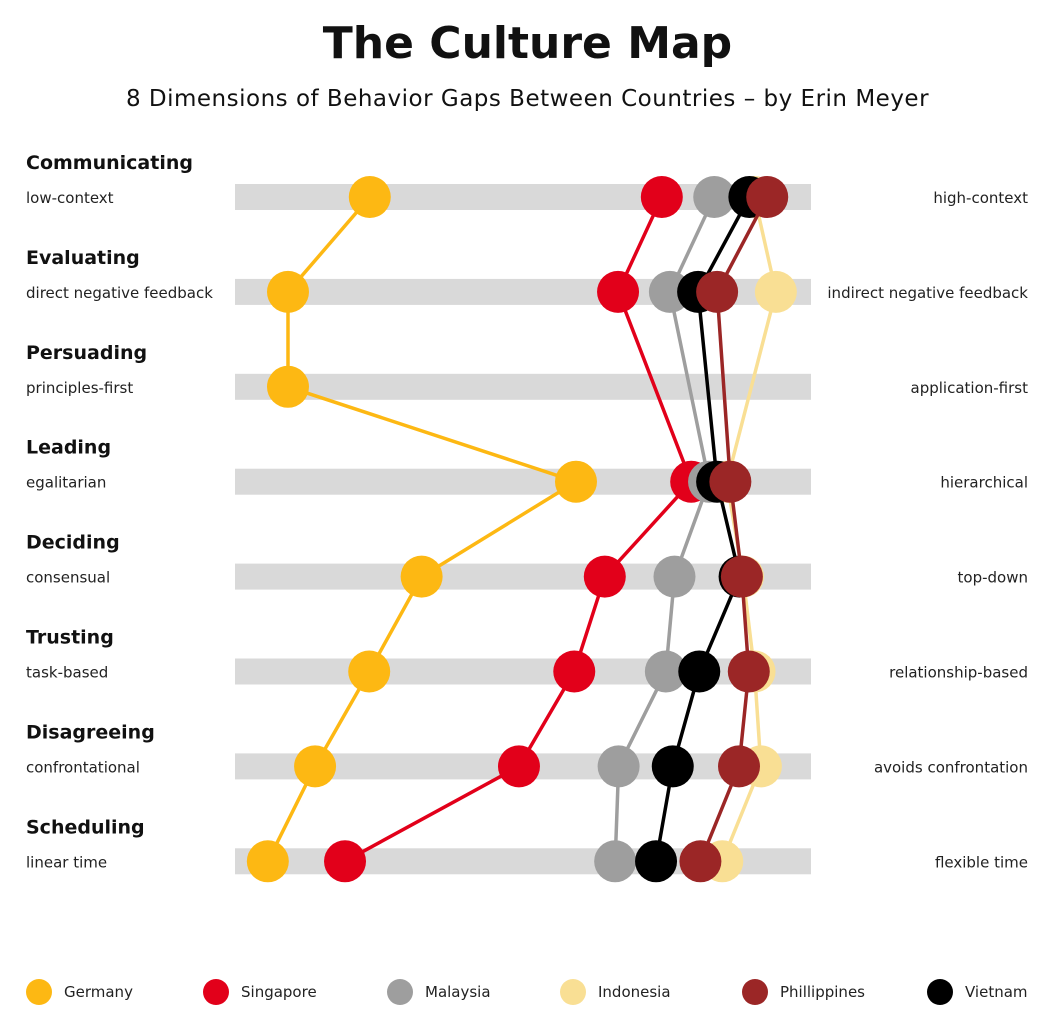 This screenshot has width=1055, height=1036. I want to click on dimension-name: Trusting, so click(70, 638).